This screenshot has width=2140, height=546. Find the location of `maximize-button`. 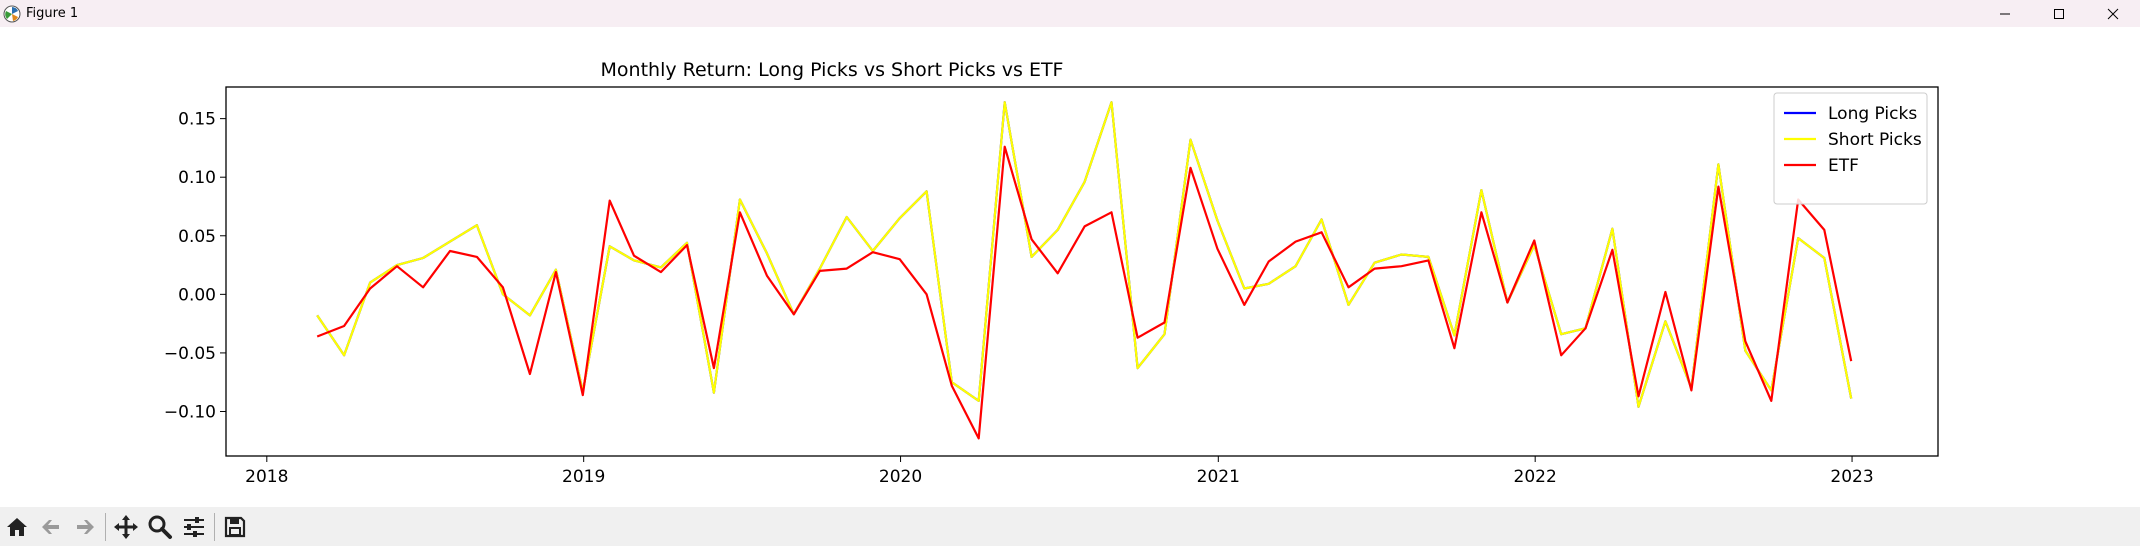

maximize-button is located at coordinates (2059, 13).